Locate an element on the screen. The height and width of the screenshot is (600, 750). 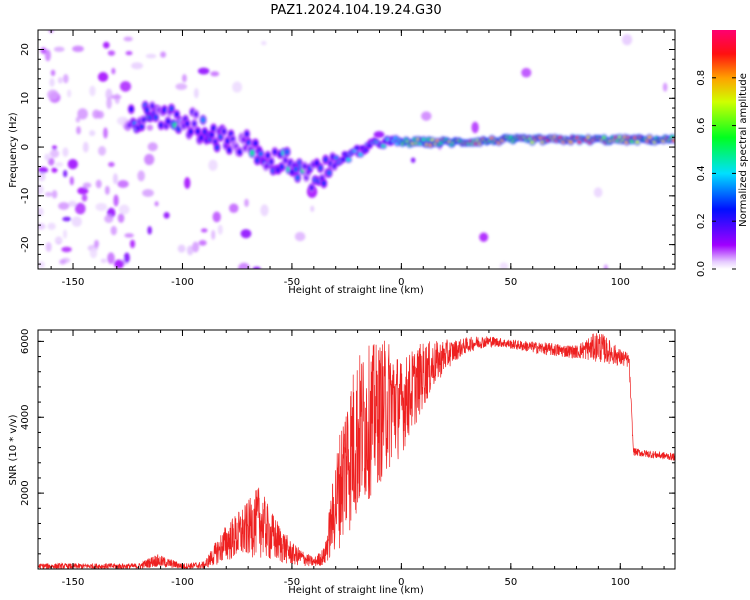
snr-x-tick-label: -100 is located at coordinates (182, 582).